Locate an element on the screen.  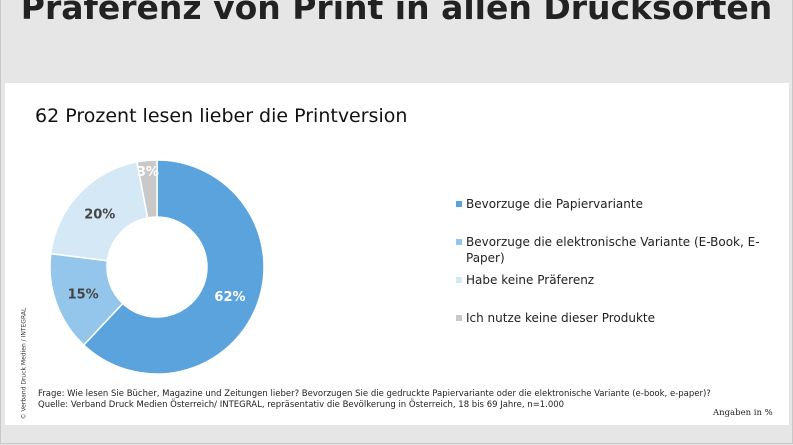
legend-item: Ich nutze keine dieser Produkte is located at coordinates (621, 318).